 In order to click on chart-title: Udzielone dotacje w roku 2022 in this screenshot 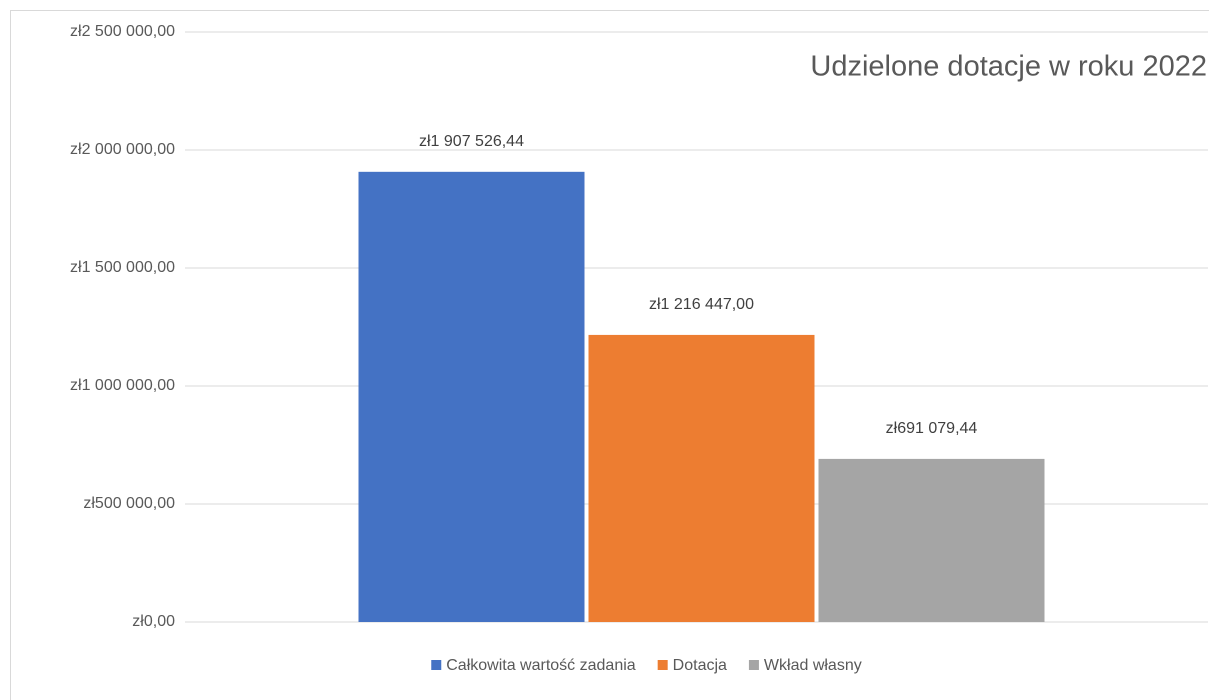, I will do `click(1008, 67)`.